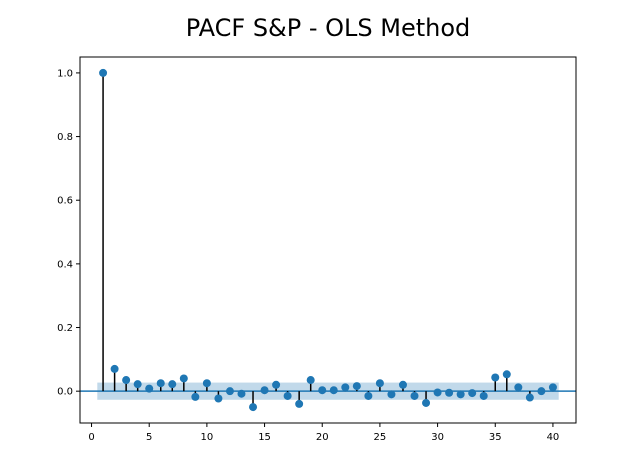 This screenshot has width=640, height=476. Describe the element at coordinates (65, 137) in the screenshot. I see `y-tick-label: 0.8` at that location.